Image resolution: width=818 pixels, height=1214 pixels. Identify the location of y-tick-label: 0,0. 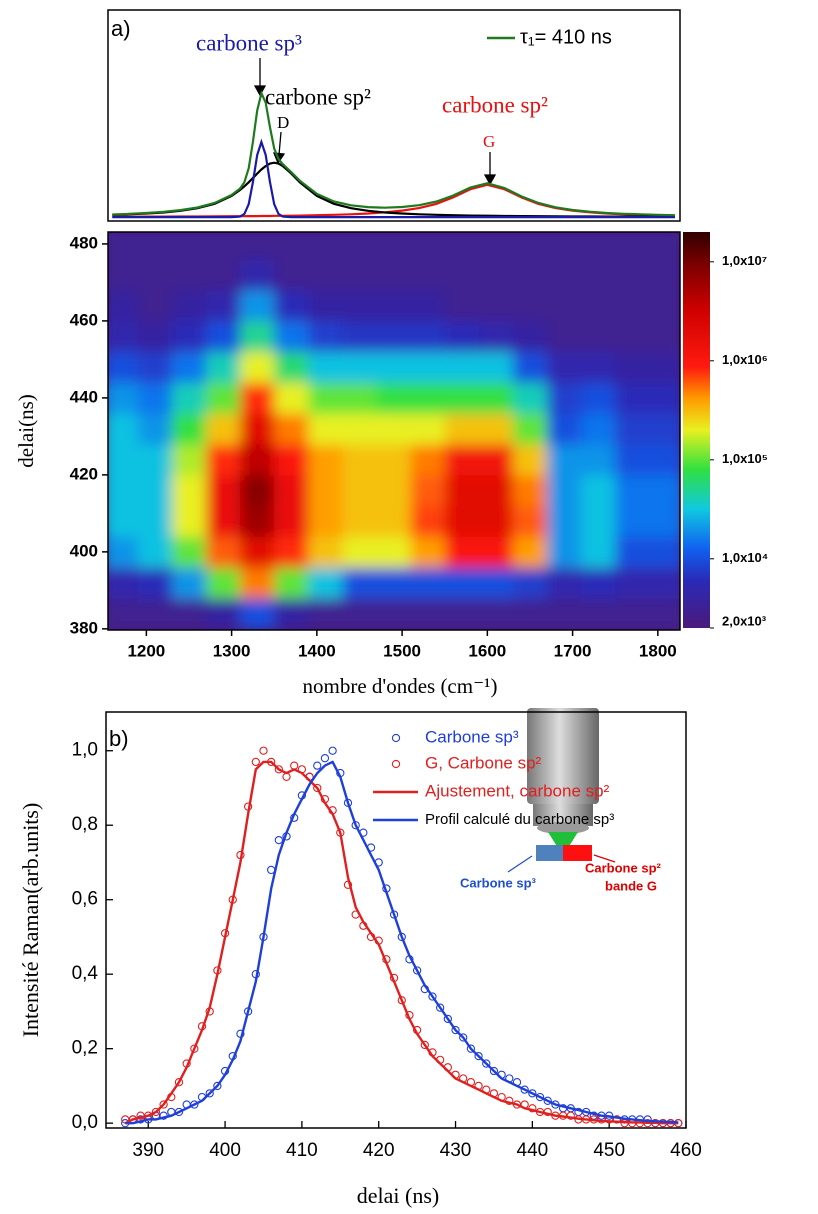
(85, 1122).